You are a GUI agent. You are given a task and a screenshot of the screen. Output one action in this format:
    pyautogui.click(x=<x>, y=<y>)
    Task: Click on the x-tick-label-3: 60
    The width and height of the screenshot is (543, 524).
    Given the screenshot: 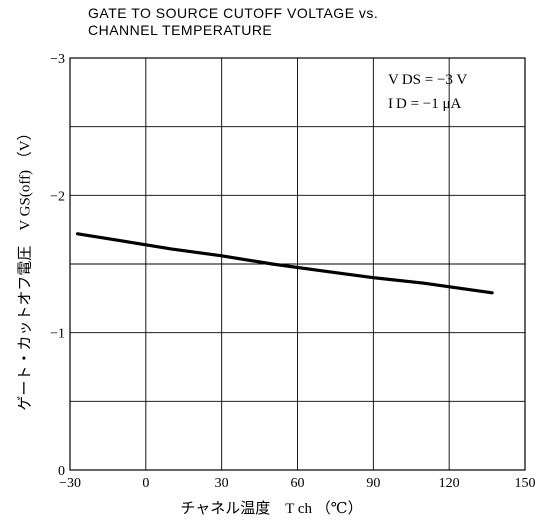 What is the action you would take?
    pyautogui.click(x=298, y=483)
    